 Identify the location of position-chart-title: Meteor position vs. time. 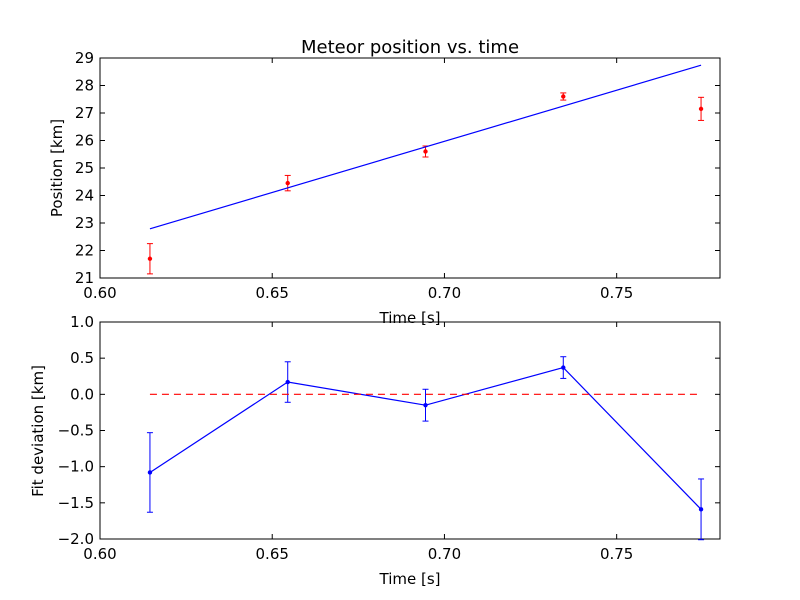
(410, 47).